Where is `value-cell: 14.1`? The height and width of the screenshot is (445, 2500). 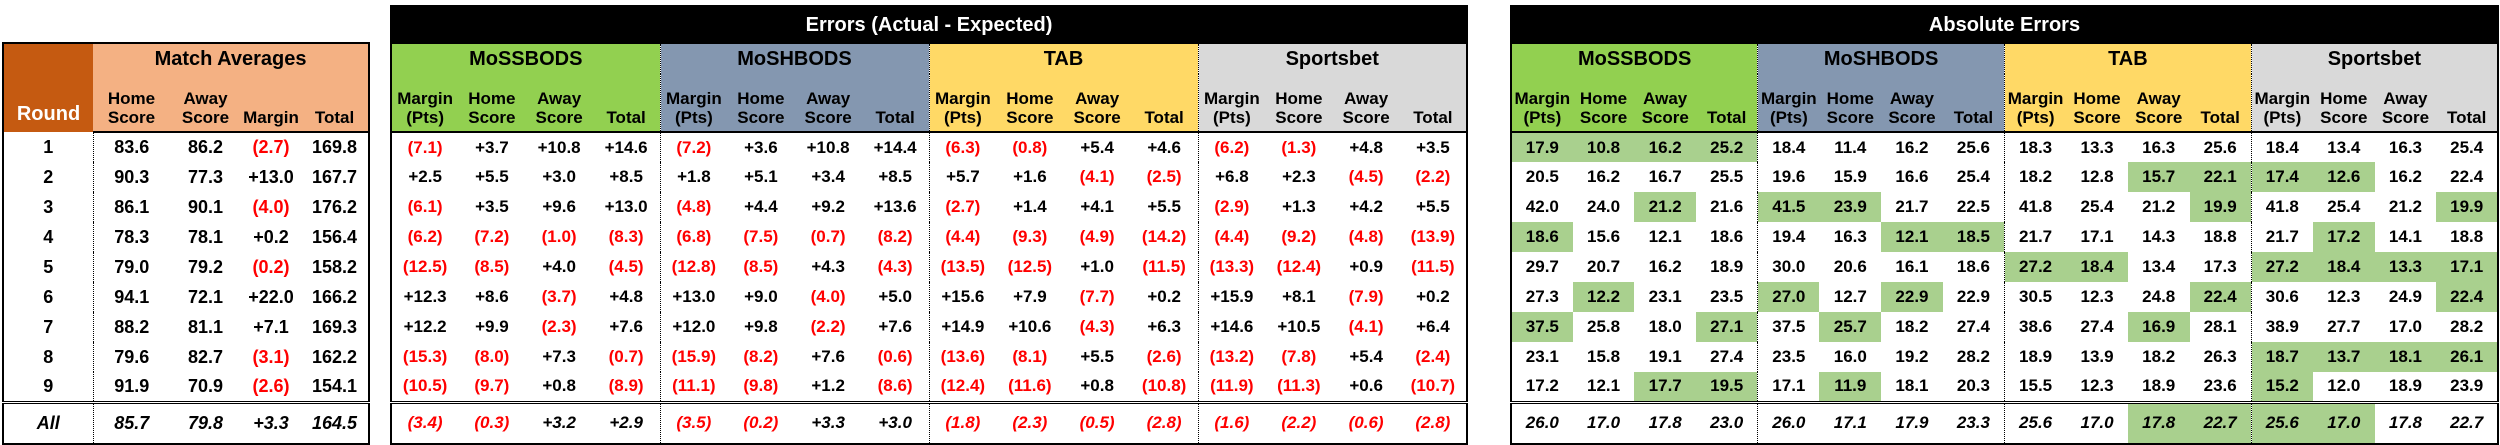
value-cell: 14.1 is located at coordinates (2405, 236).